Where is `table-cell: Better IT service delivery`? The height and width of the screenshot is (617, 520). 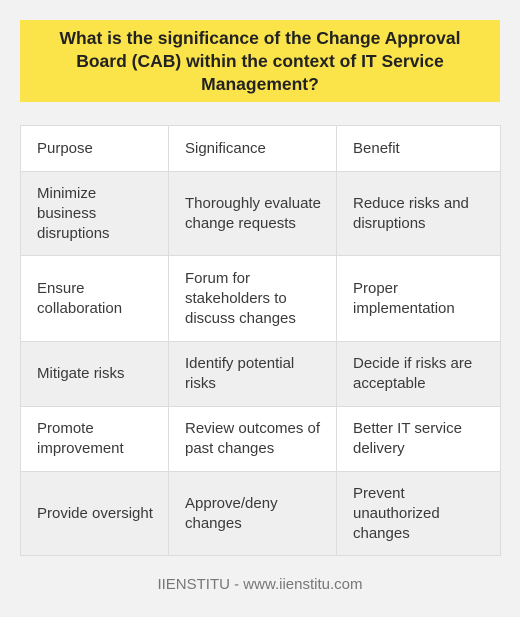 table-cell: Better IT service delivery is located at coordinates (418, 439).